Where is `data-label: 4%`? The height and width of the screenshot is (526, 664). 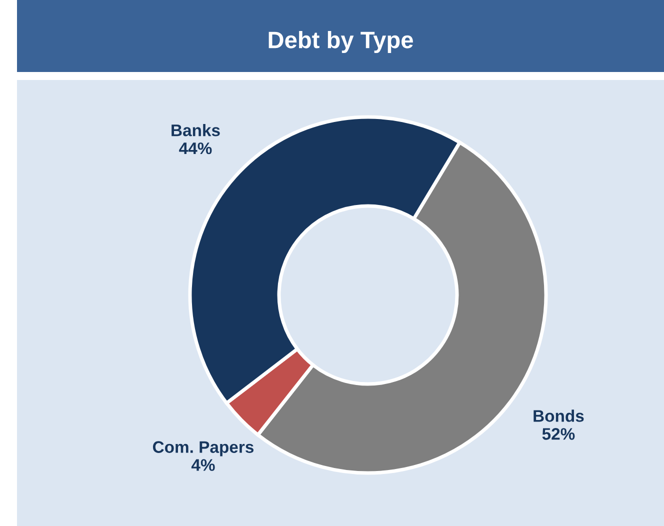 data-label: 4% is located at coordinates (203, 465).